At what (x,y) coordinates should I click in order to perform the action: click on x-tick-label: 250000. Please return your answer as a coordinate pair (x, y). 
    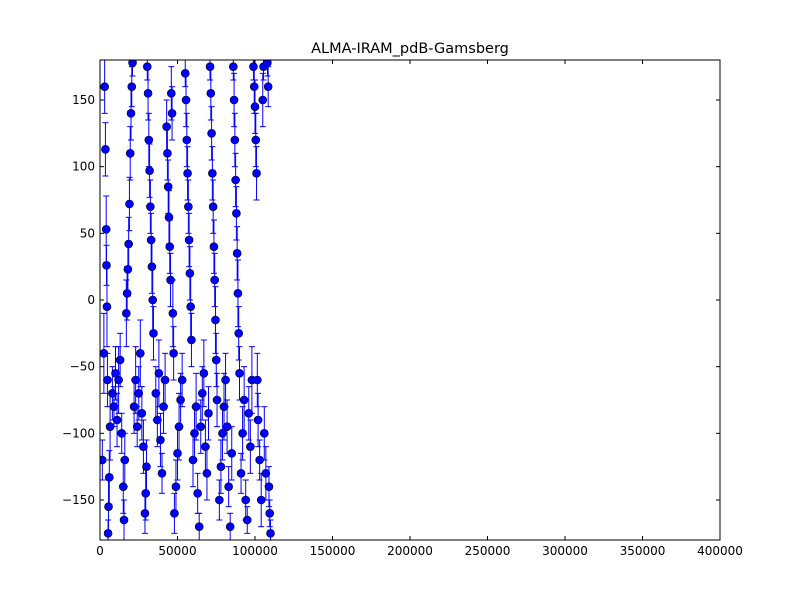
    Looking at the image, I should click on (488, 551).